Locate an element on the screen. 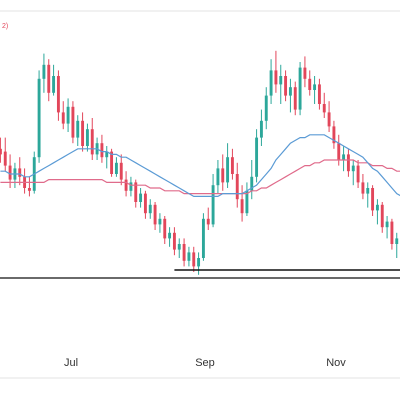 This screenshot has width=400, height=405. x-axis-label: Nov is located at coordinates (336, 363).